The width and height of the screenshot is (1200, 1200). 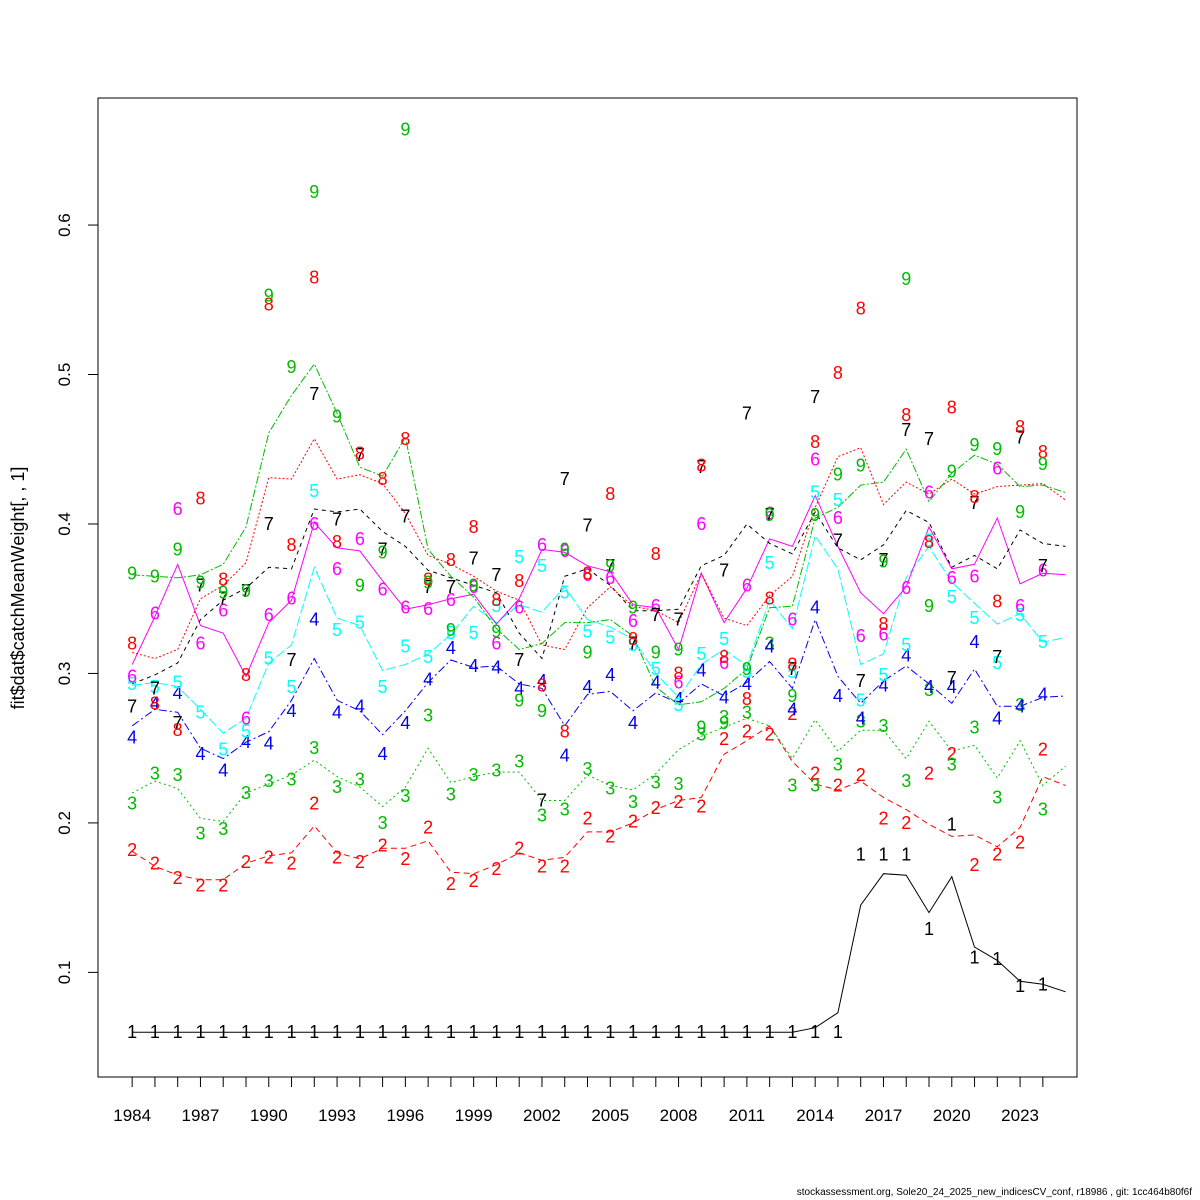 I want to click on x-tick-label: 2008, so click(x=679, y=1115).